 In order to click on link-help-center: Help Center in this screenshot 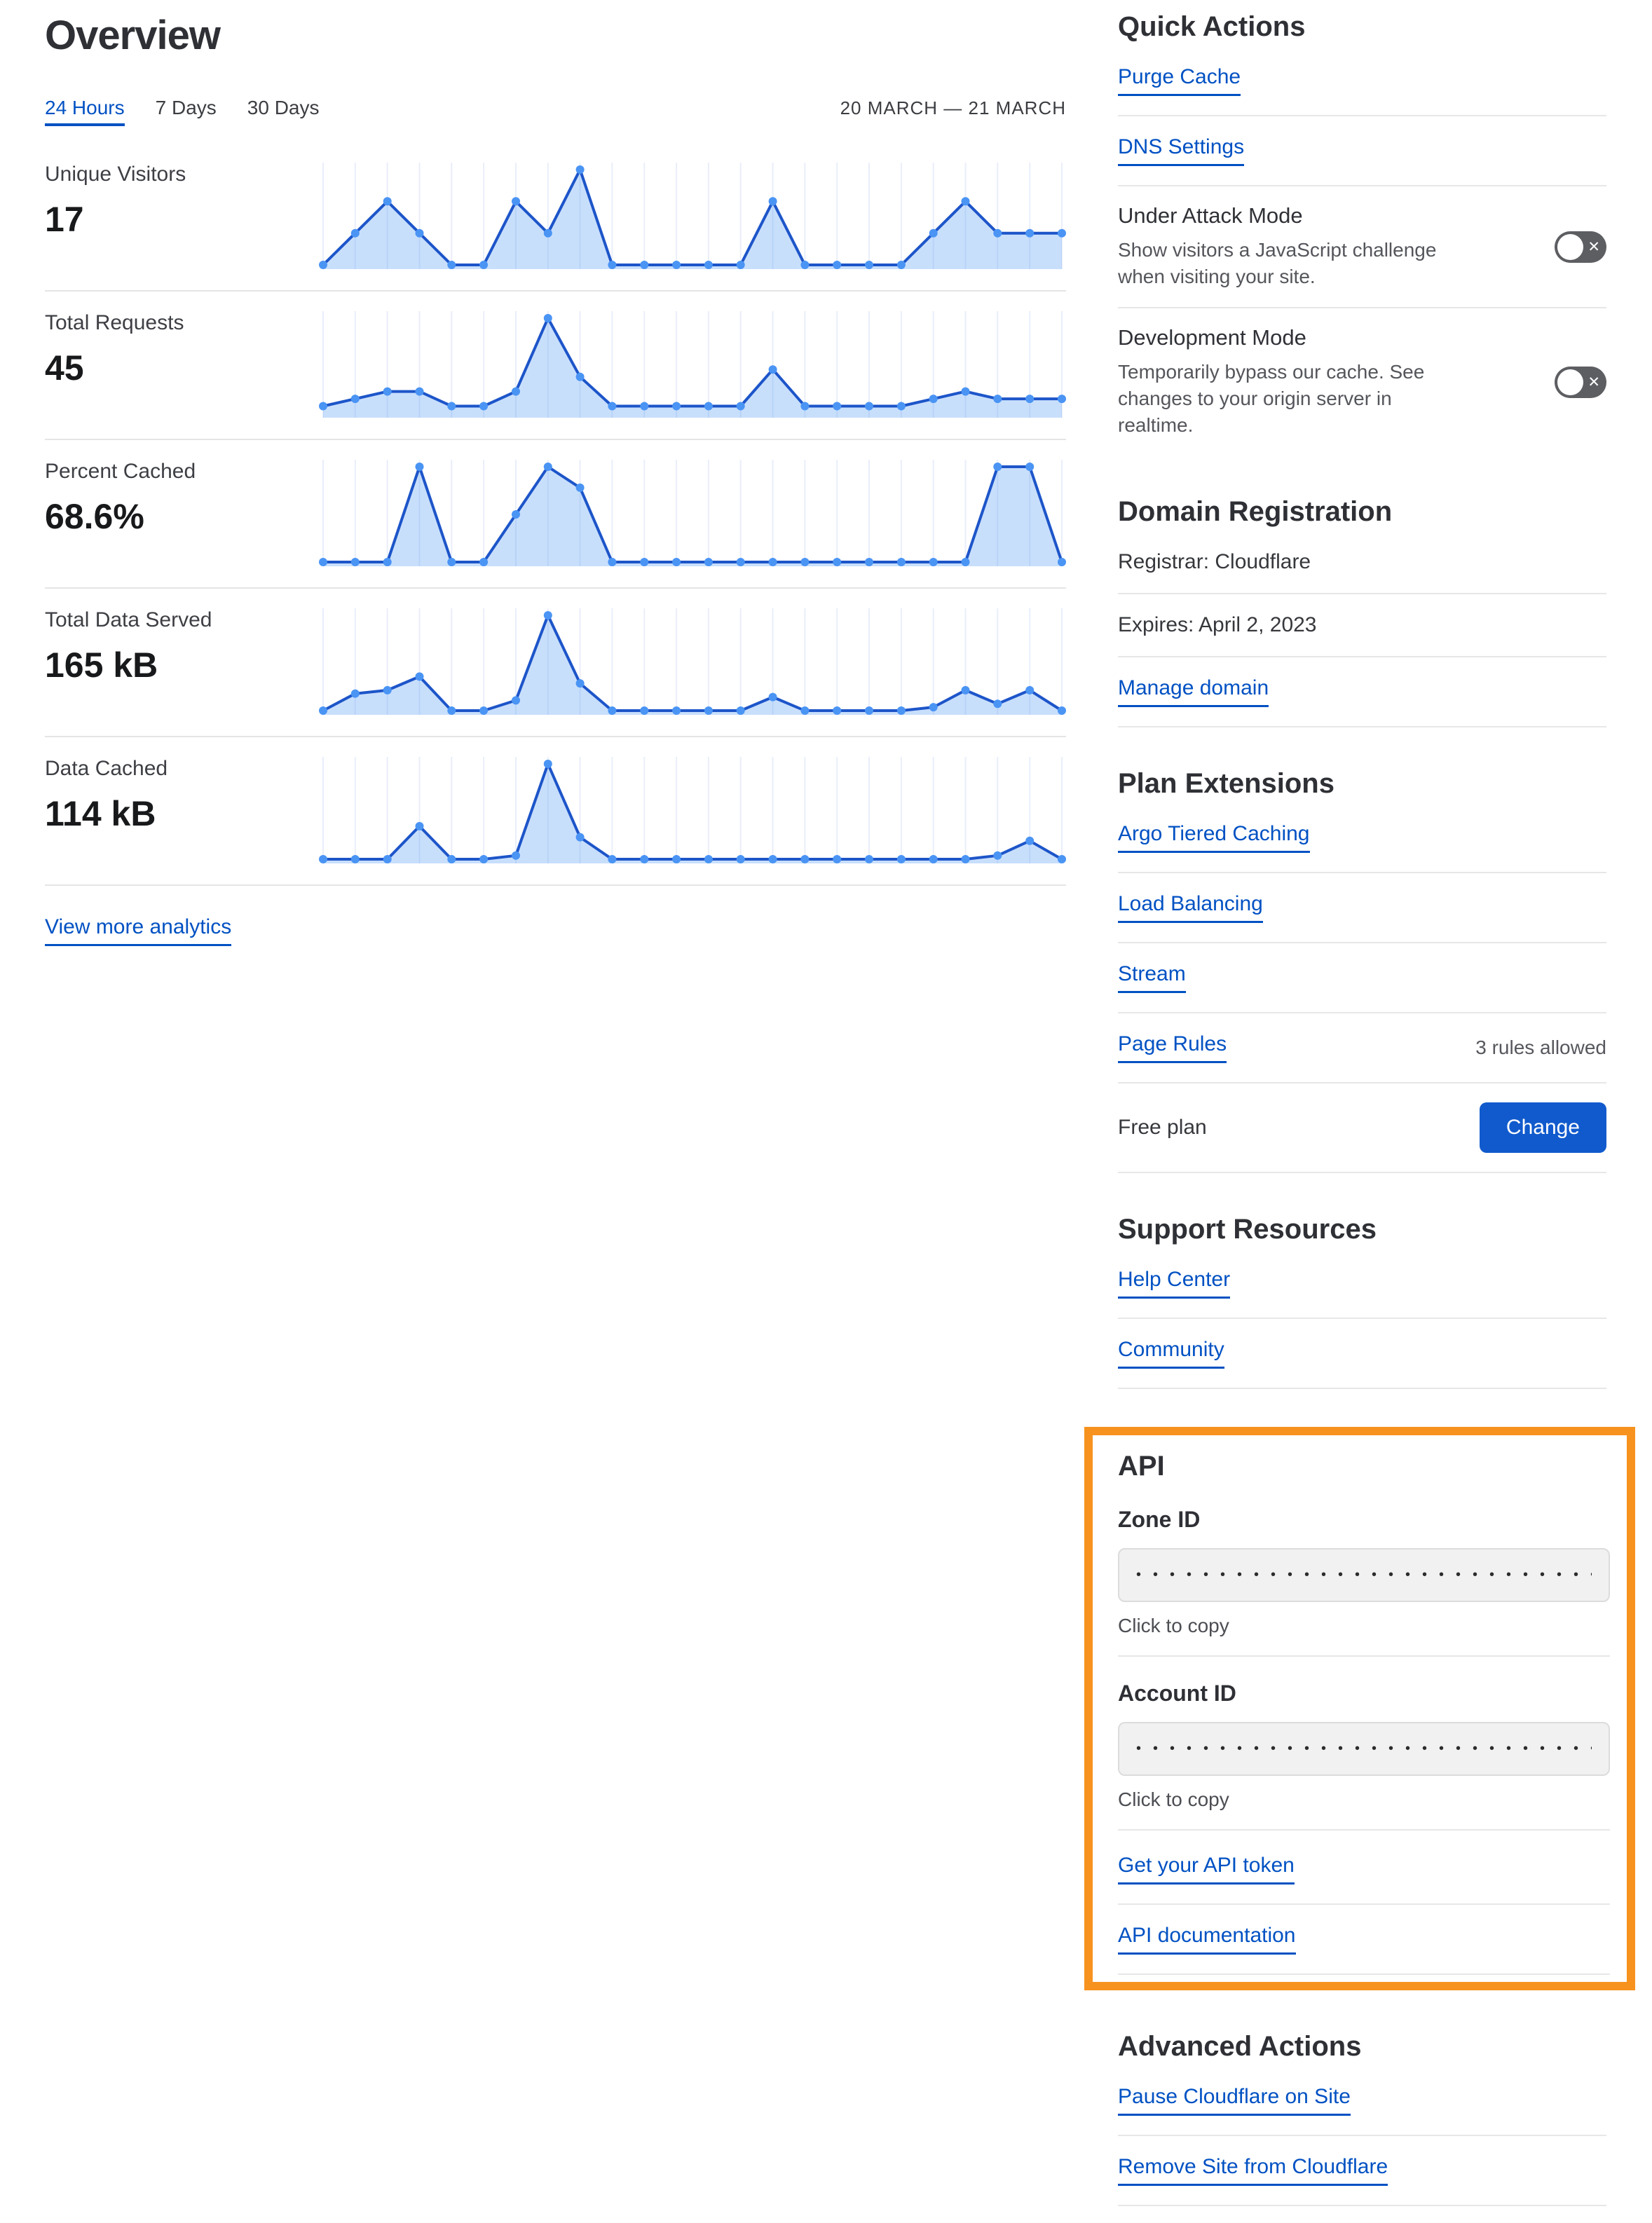, I will do `click(1174, 1283)`.